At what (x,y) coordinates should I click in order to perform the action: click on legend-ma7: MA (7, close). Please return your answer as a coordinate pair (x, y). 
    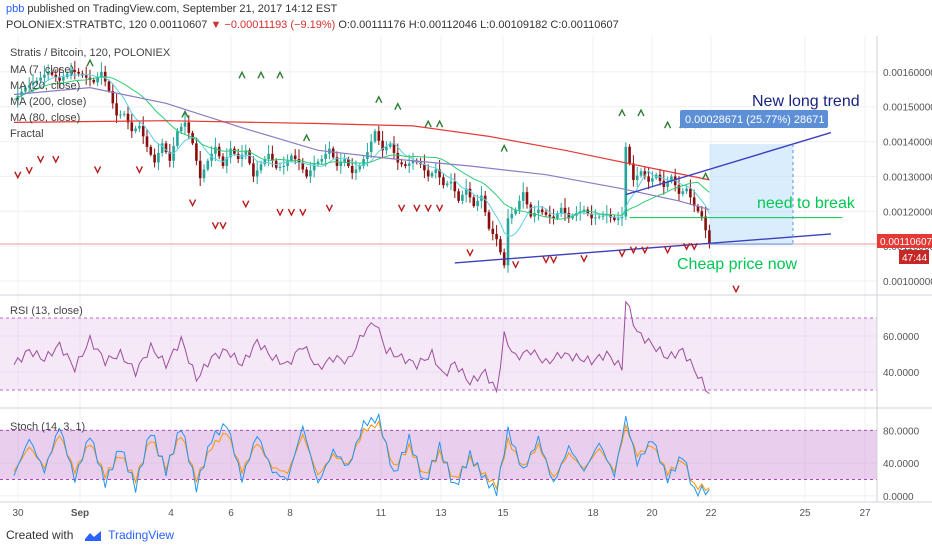
    Looking at the image, I should click on (42, 70).